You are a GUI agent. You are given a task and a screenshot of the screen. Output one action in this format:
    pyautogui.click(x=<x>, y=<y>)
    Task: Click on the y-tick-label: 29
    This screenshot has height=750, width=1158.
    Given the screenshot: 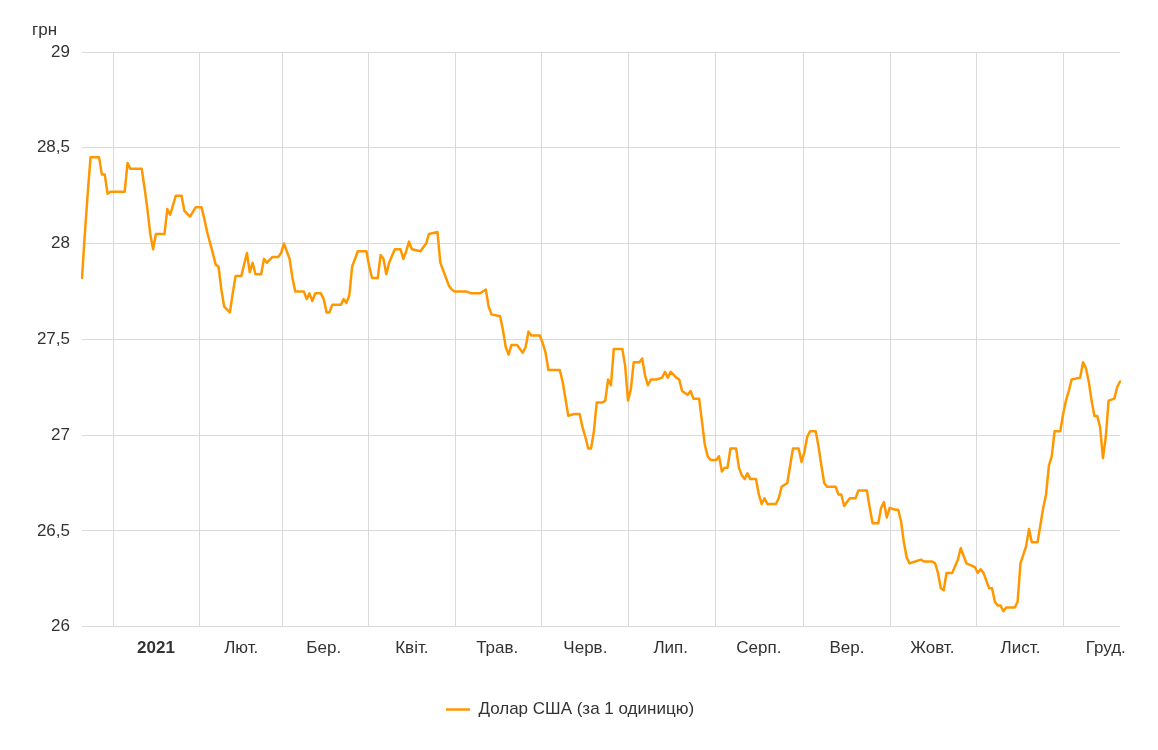 What is the action you would take?
    pyautogui.click(x=60, y=51)
    